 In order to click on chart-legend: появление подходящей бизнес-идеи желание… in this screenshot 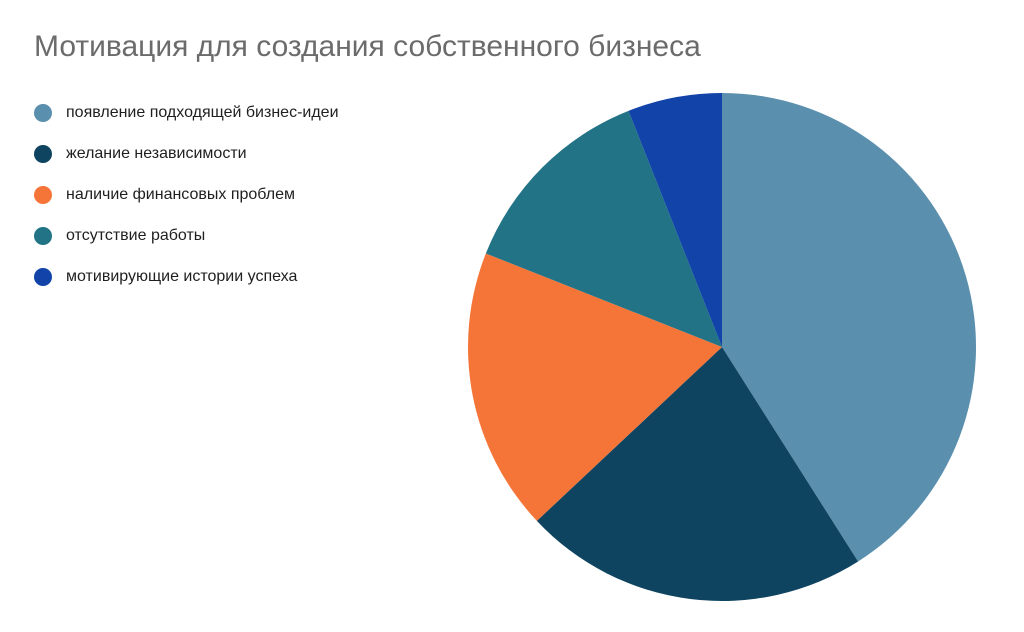, I will do `click(186, 194)`.